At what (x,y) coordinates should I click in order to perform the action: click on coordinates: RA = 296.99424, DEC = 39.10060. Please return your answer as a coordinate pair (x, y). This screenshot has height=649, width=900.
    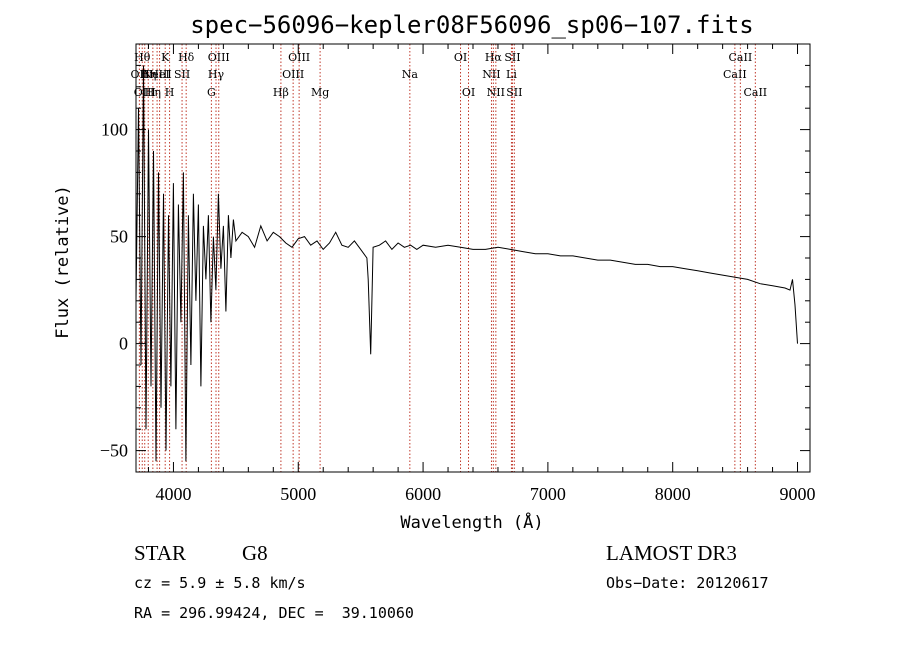
    Looking at the image, I should click on (274, 613).